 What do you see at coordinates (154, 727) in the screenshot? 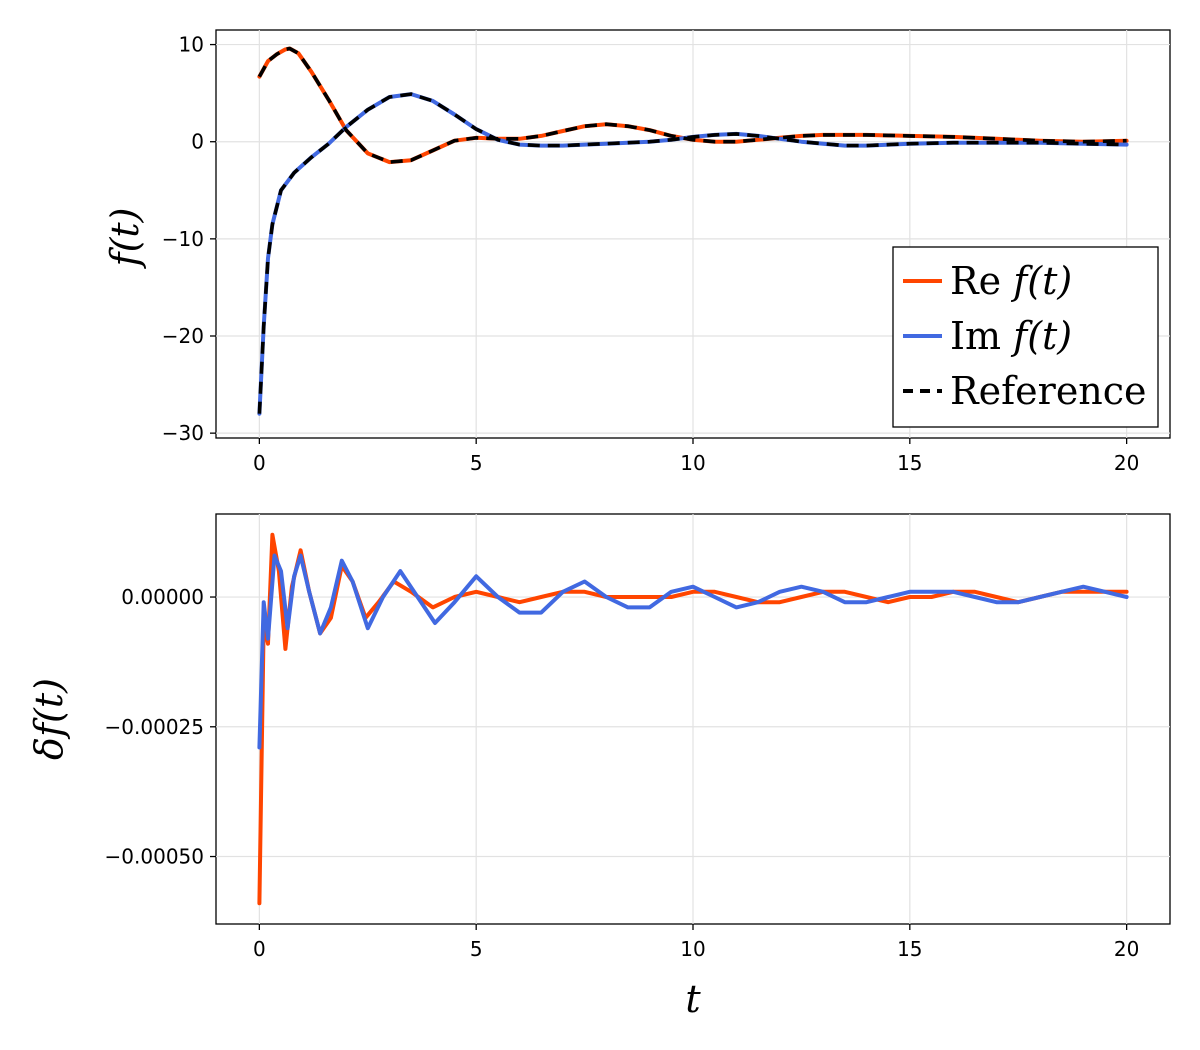
I see `y-tick-label: −0.00025` at bounding box center [154, 727].